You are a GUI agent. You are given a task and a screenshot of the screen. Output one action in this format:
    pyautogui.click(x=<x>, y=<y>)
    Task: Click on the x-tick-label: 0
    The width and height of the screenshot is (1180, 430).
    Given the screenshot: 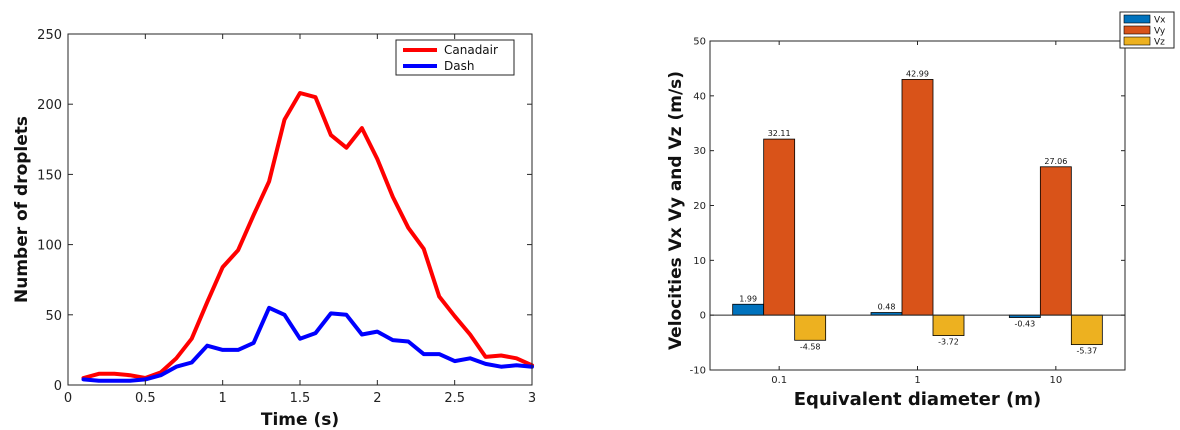 What is the action you would take?
    pyautogui.click(x=68, y=398)
    